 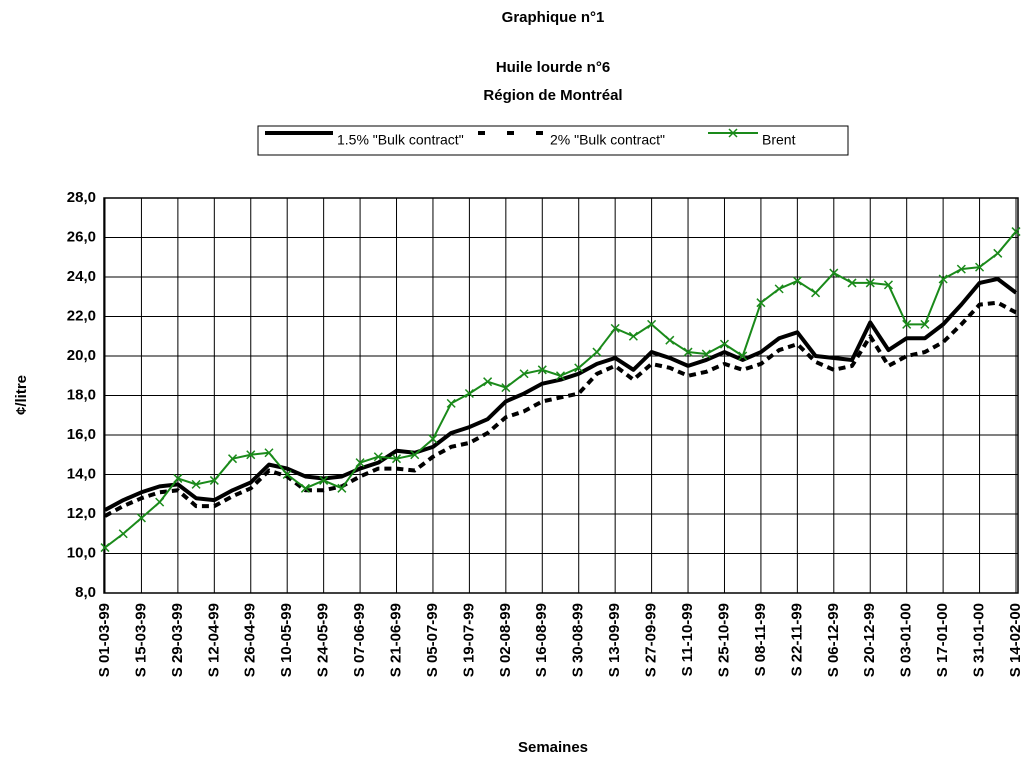 I want to click on x-tick-label: S 07-06-99, so click(x=359, y=640).